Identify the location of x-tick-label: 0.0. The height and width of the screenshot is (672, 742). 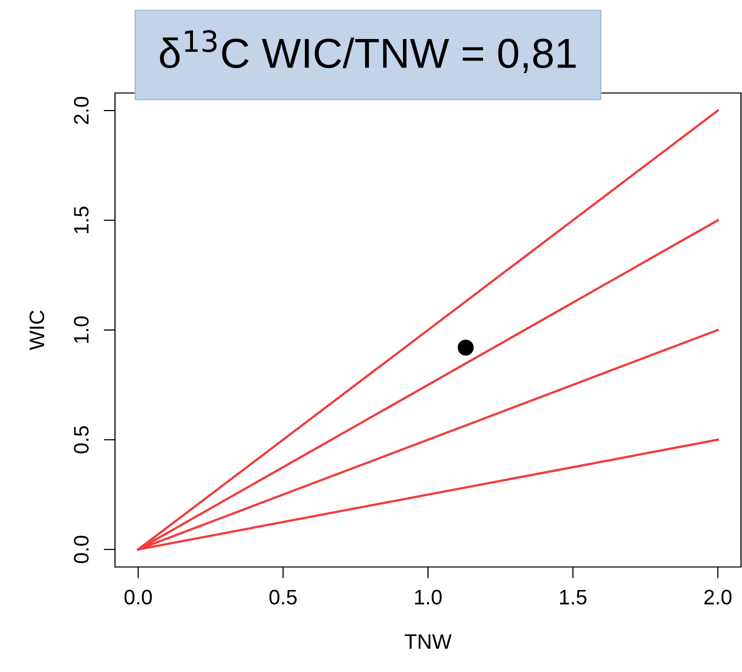
(138, 597).